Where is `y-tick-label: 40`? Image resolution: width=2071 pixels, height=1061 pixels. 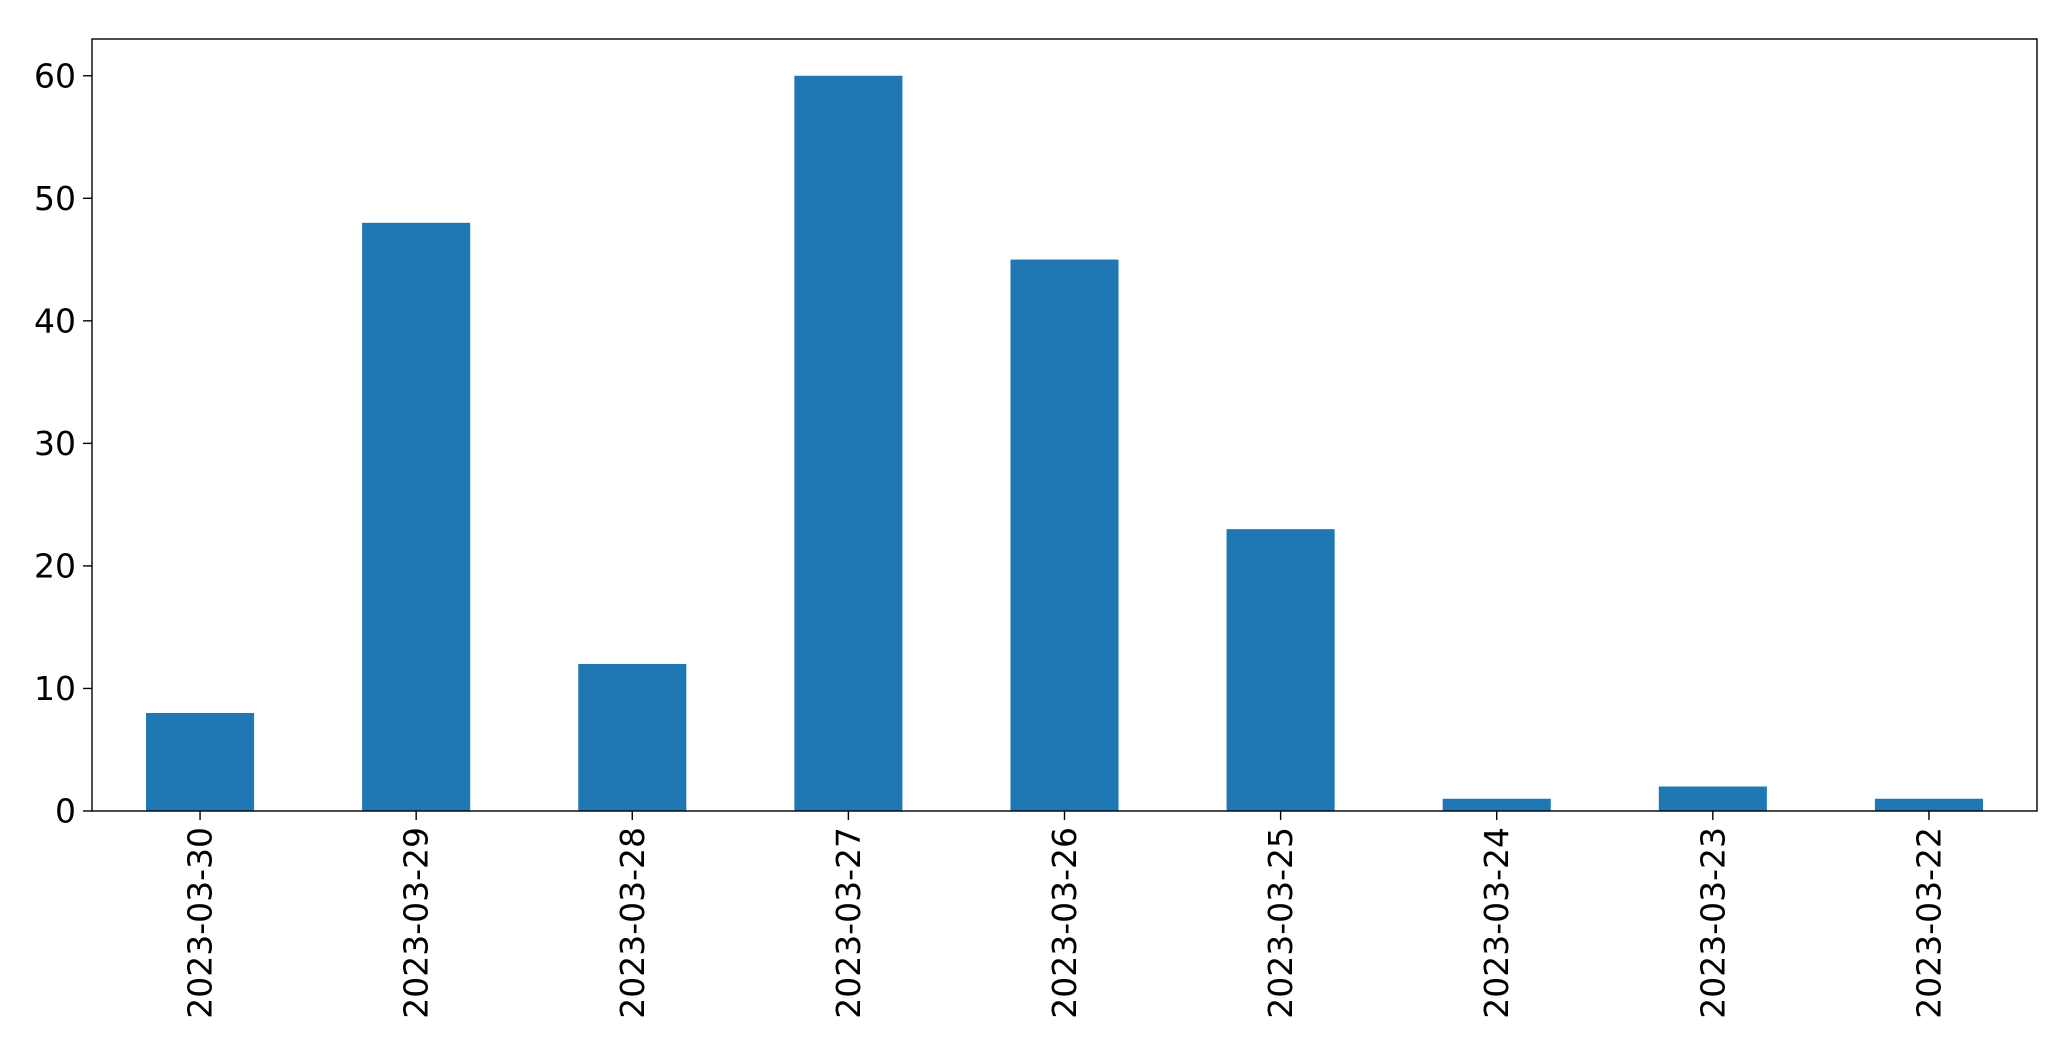
y-tick-label: 40 is located at coordinates (55, 320).